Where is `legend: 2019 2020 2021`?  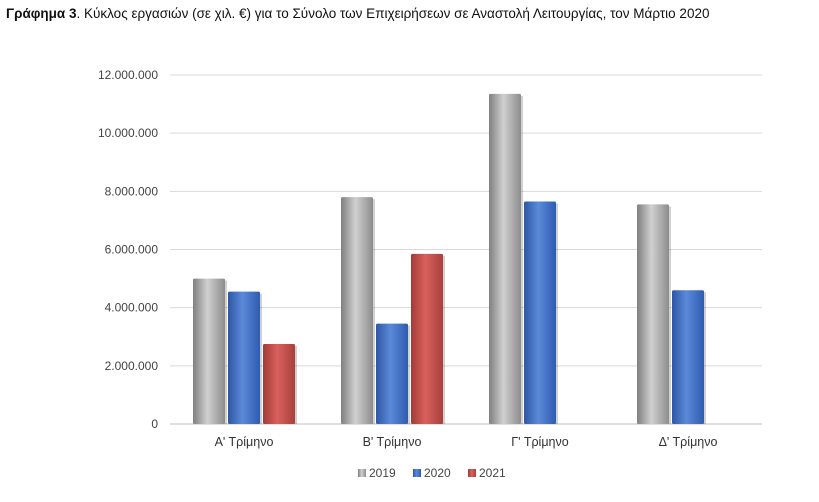
legend: 2019 2020 2021 is located at coordinates (432, 473).